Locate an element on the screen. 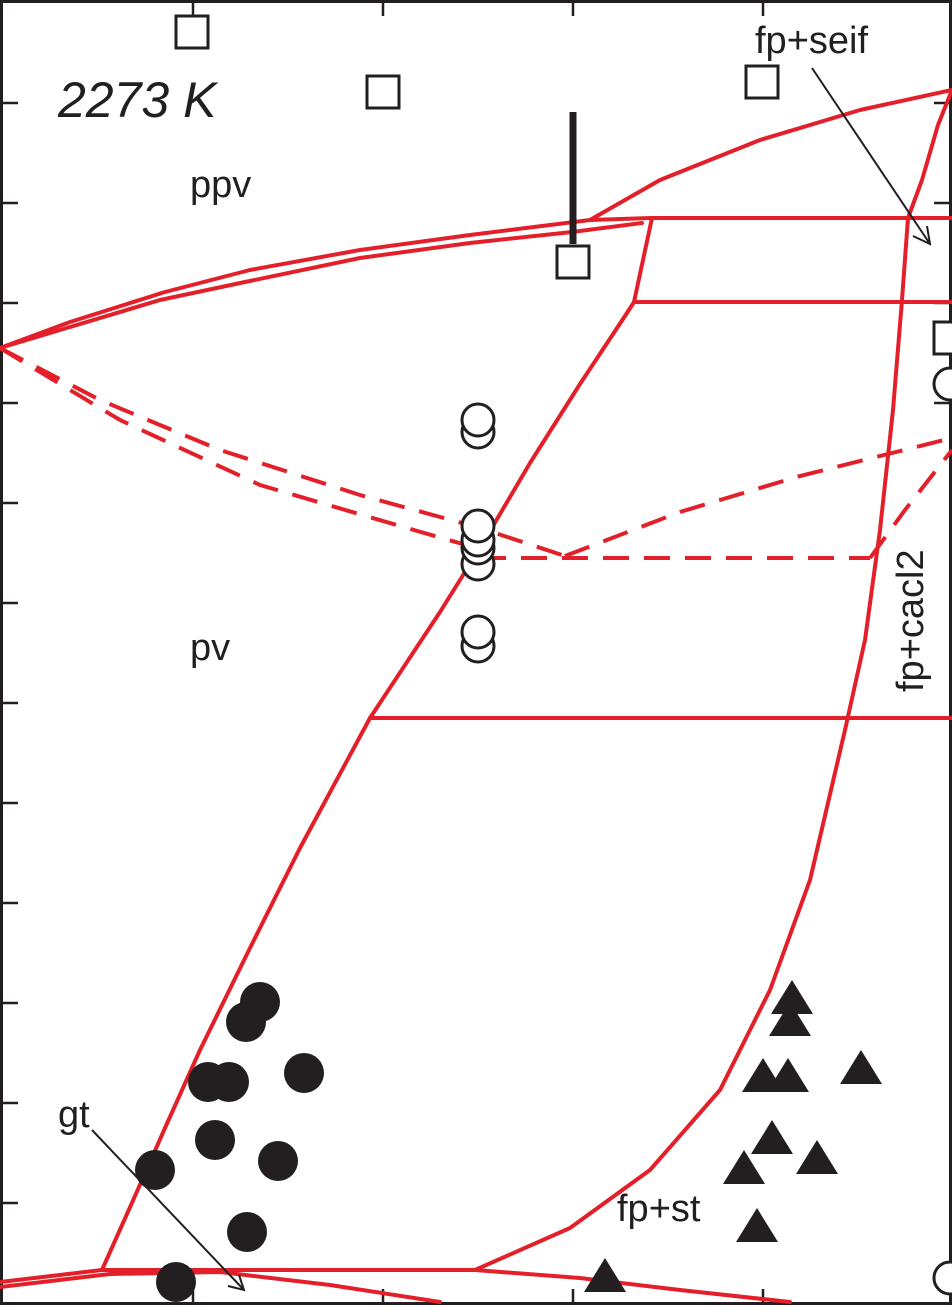 The height and width of the screenshot is (1310, 952). dashed-right-up is located at coordinates (758, 497).